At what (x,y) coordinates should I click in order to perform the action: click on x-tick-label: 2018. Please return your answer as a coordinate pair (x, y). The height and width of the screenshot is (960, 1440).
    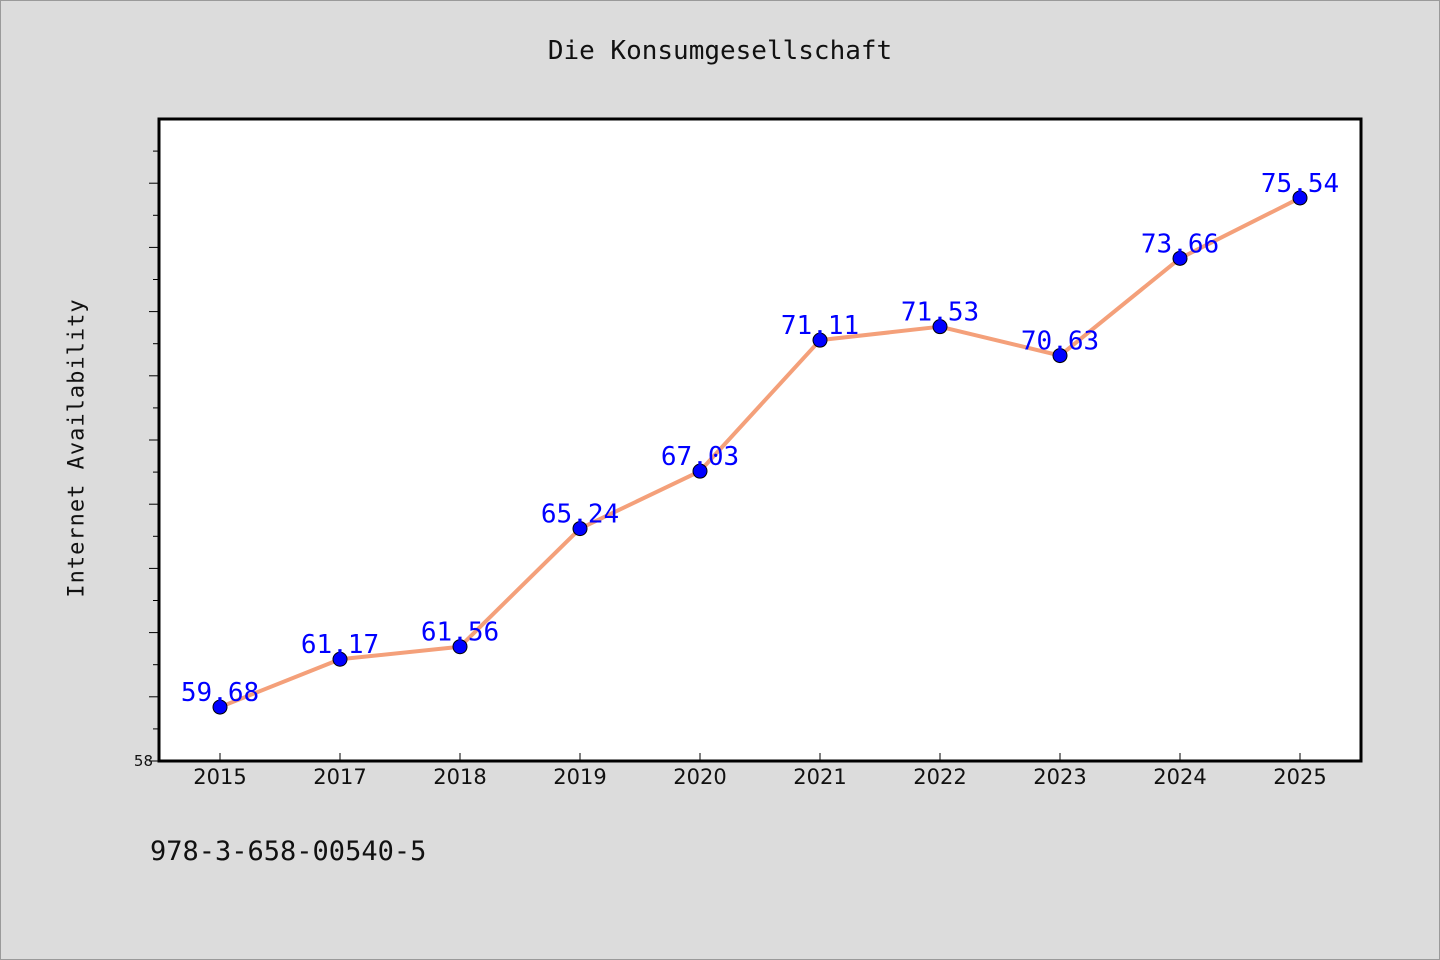
    Looking at the image, I should click on (459, 777).